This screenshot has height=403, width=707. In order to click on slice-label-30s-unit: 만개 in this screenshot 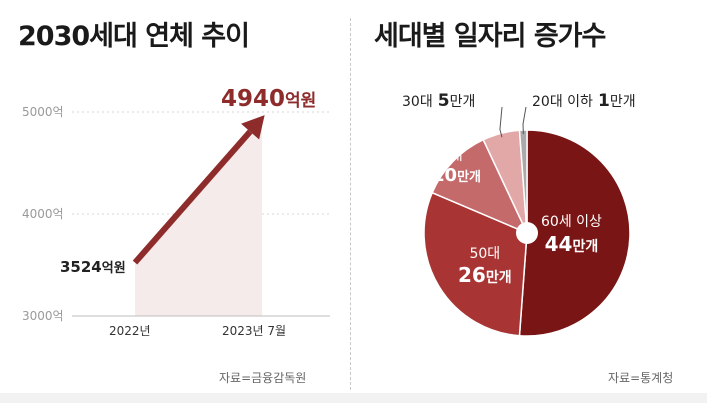, I will do `click(462, 102)`.